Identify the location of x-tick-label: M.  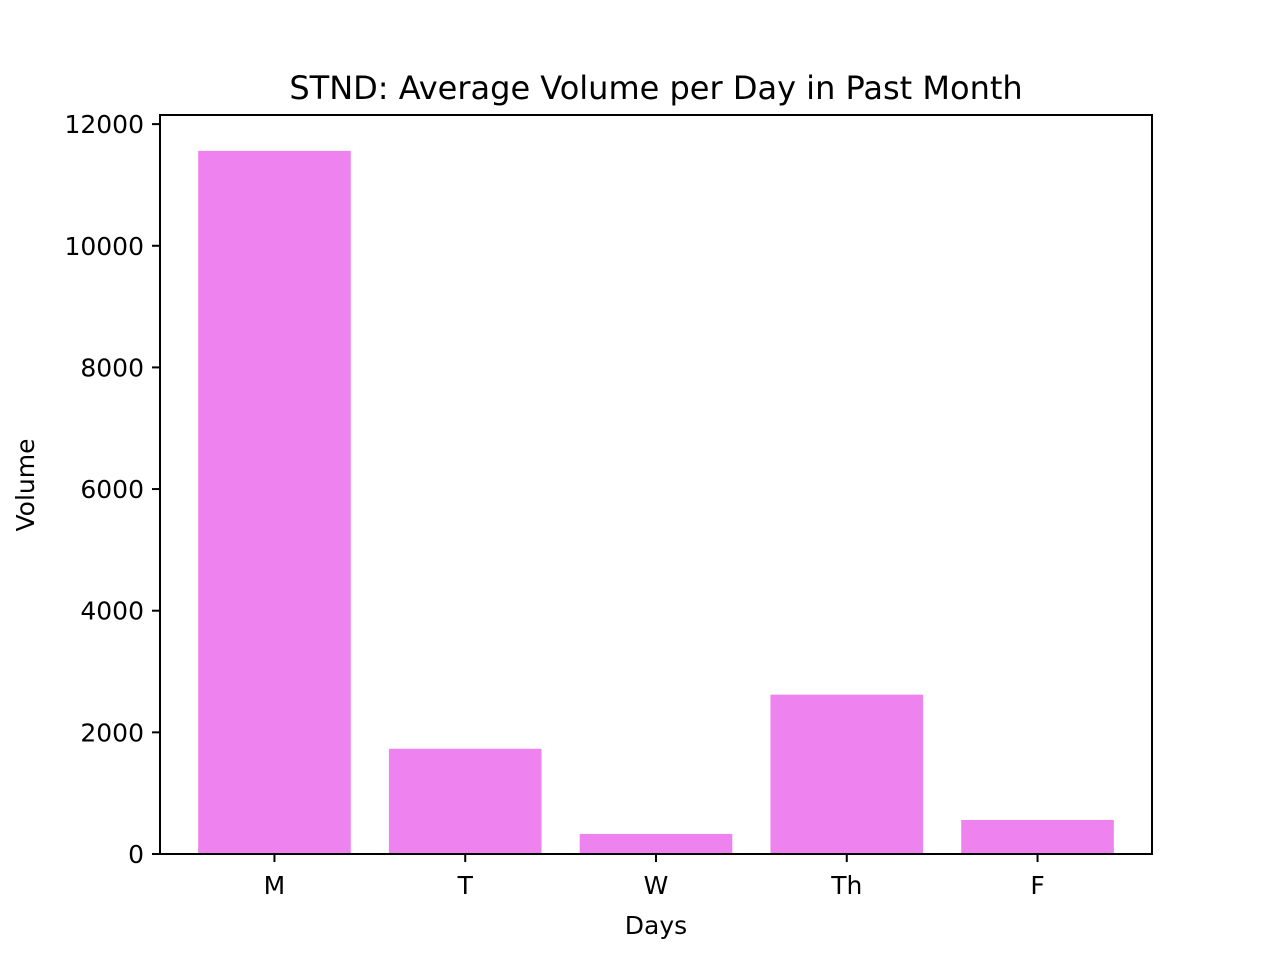
(275, 885).